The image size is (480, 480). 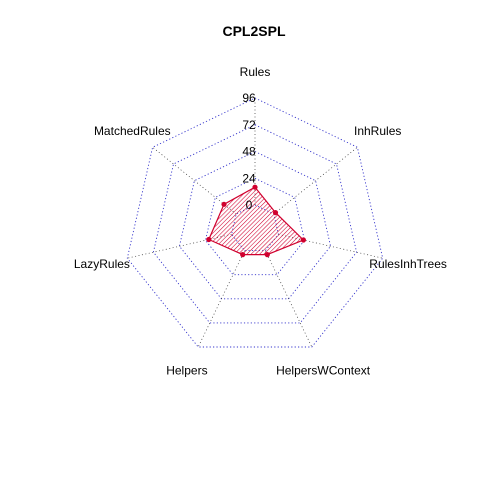 I want to click on axis-label: LazyRules, so click(x=102, y=264).